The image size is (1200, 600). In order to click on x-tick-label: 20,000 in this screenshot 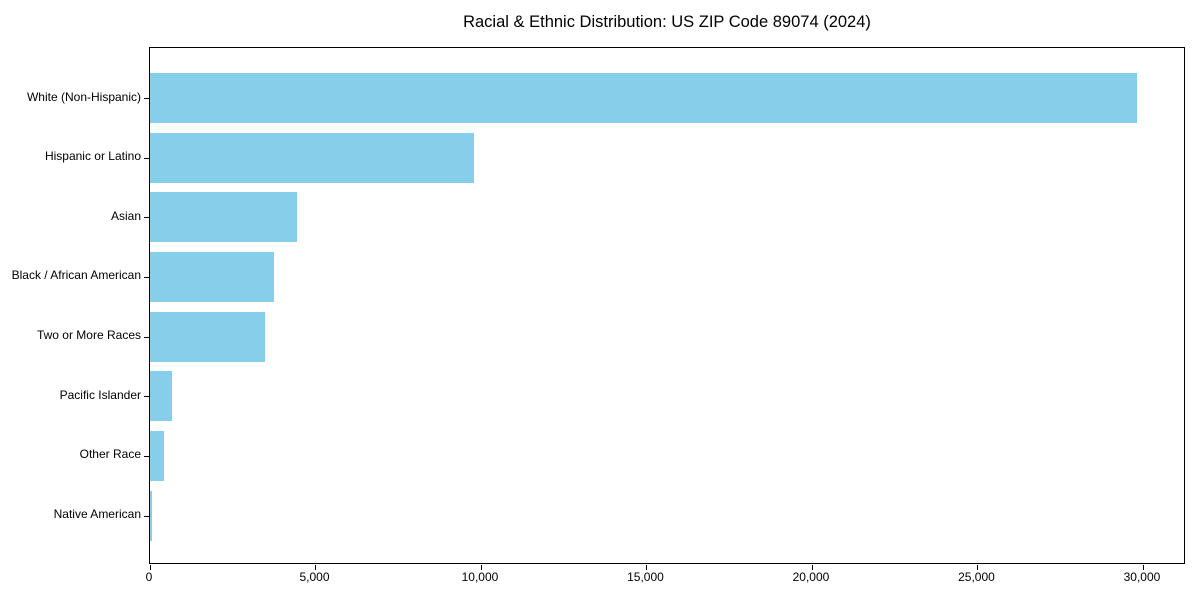, I will do `click(811, 577)`.